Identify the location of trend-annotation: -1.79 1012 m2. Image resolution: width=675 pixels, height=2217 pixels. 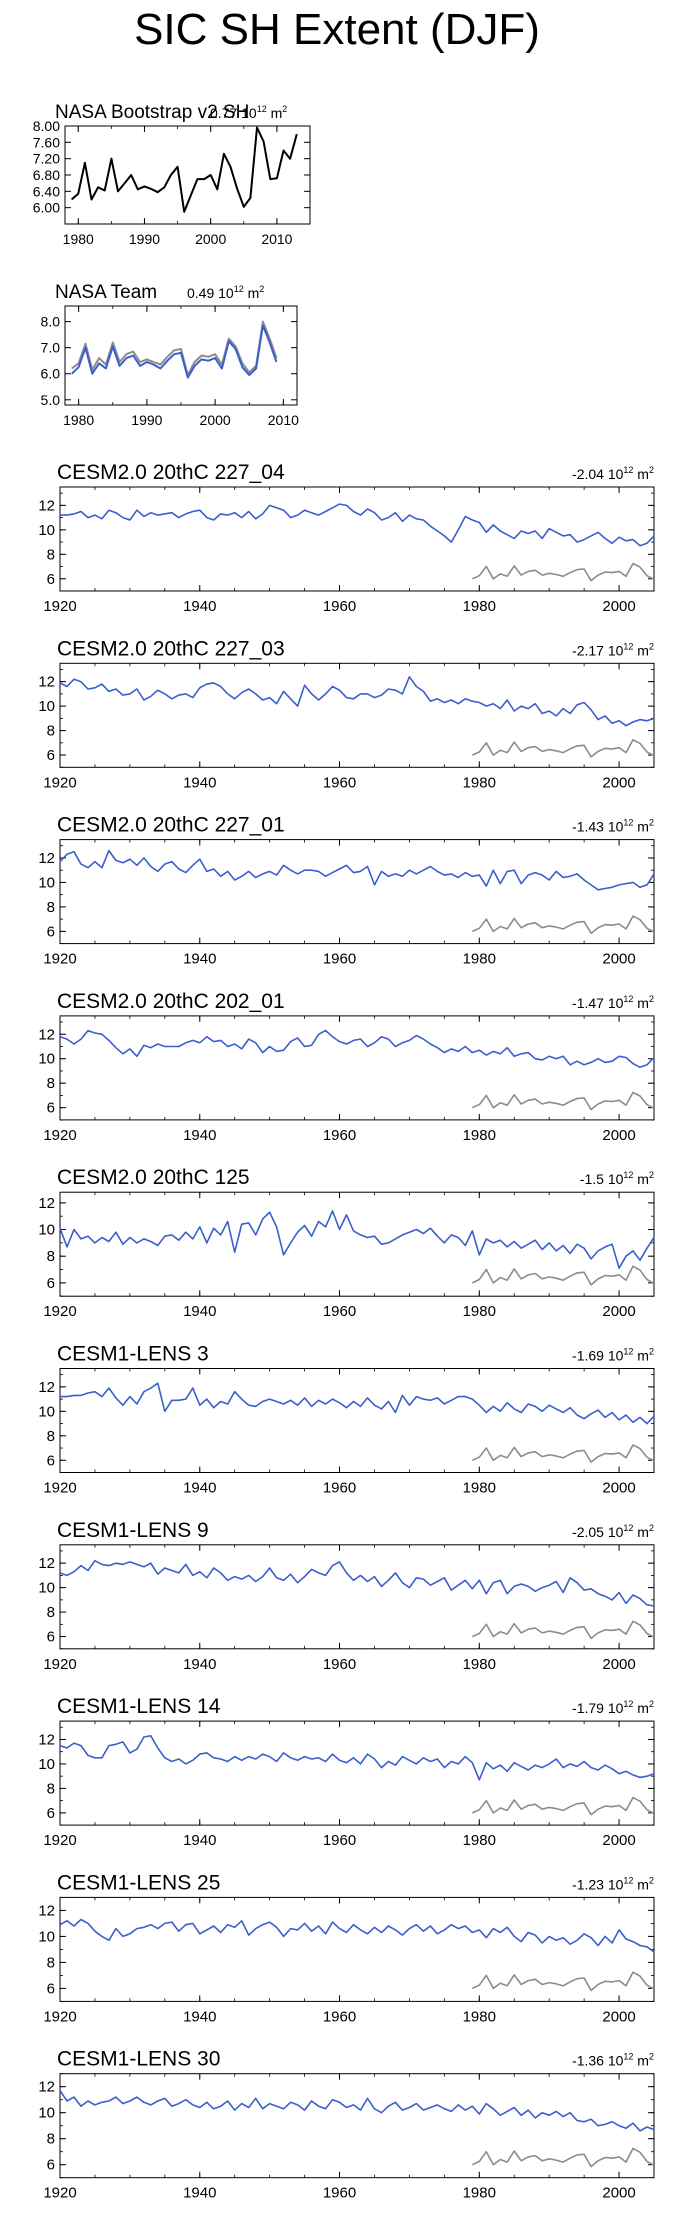
(613, 1707).